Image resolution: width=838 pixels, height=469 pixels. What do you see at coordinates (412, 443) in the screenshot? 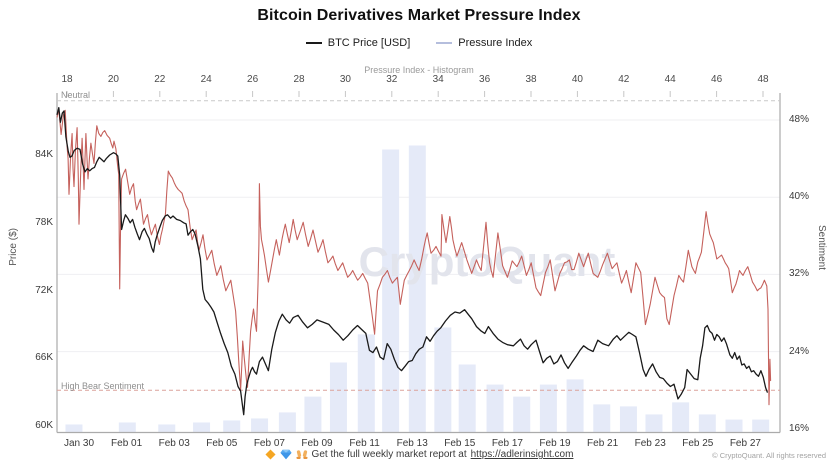
I see `date-axis-tick-label: Feb 13` at bounding box center [412, 443].